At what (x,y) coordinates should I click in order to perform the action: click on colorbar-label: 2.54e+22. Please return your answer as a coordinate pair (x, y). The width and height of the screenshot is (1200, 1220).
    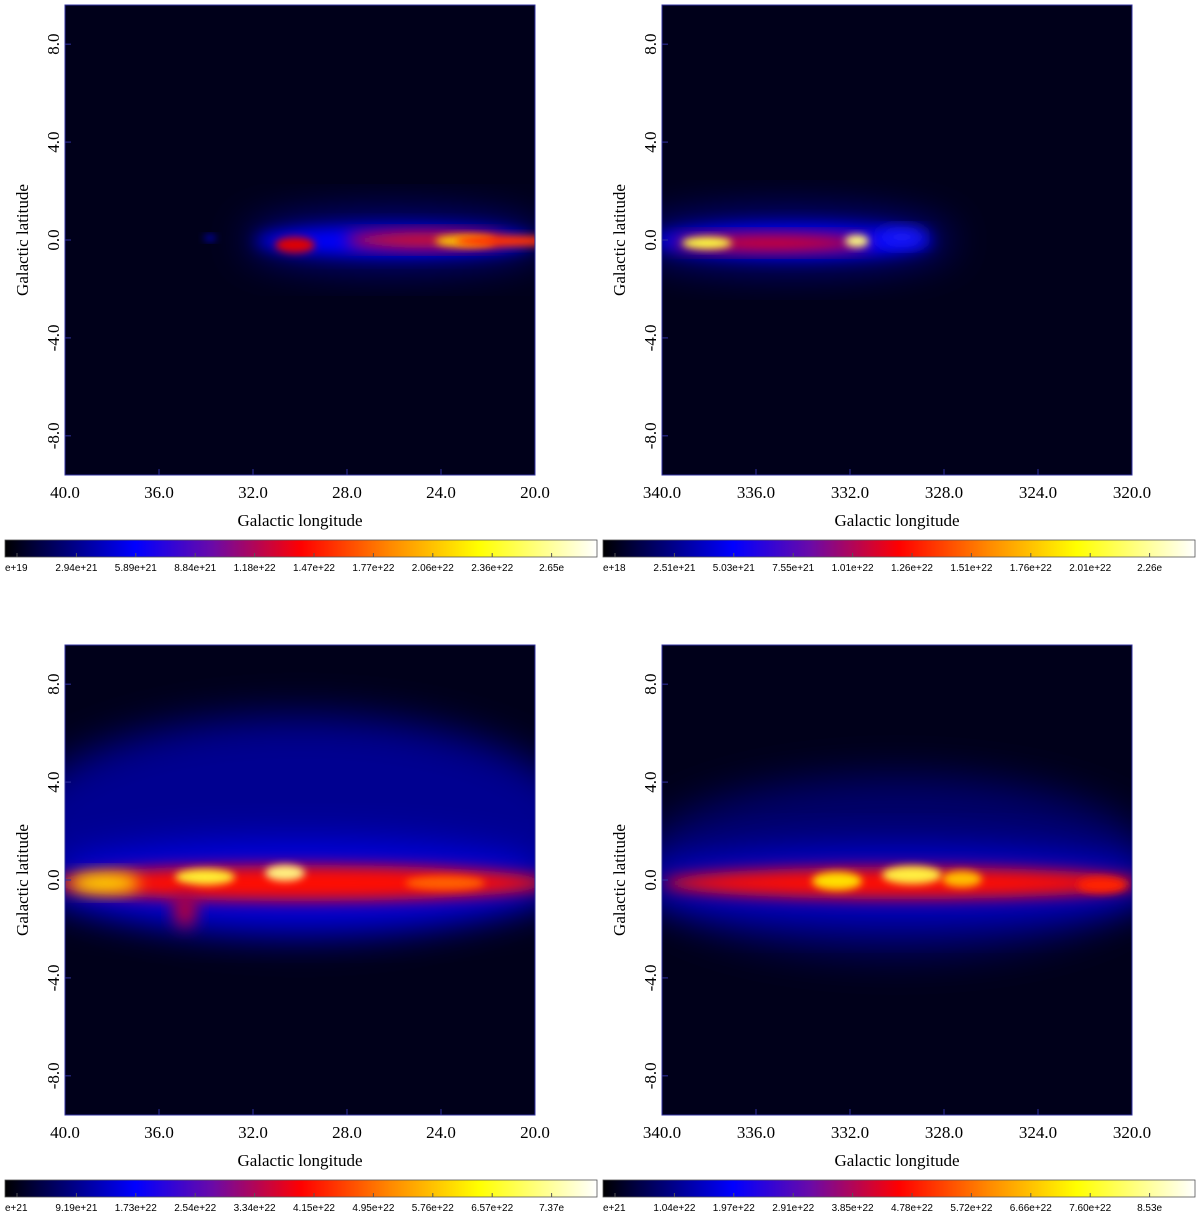
    Looking at the image, I should click on (195, 1208).